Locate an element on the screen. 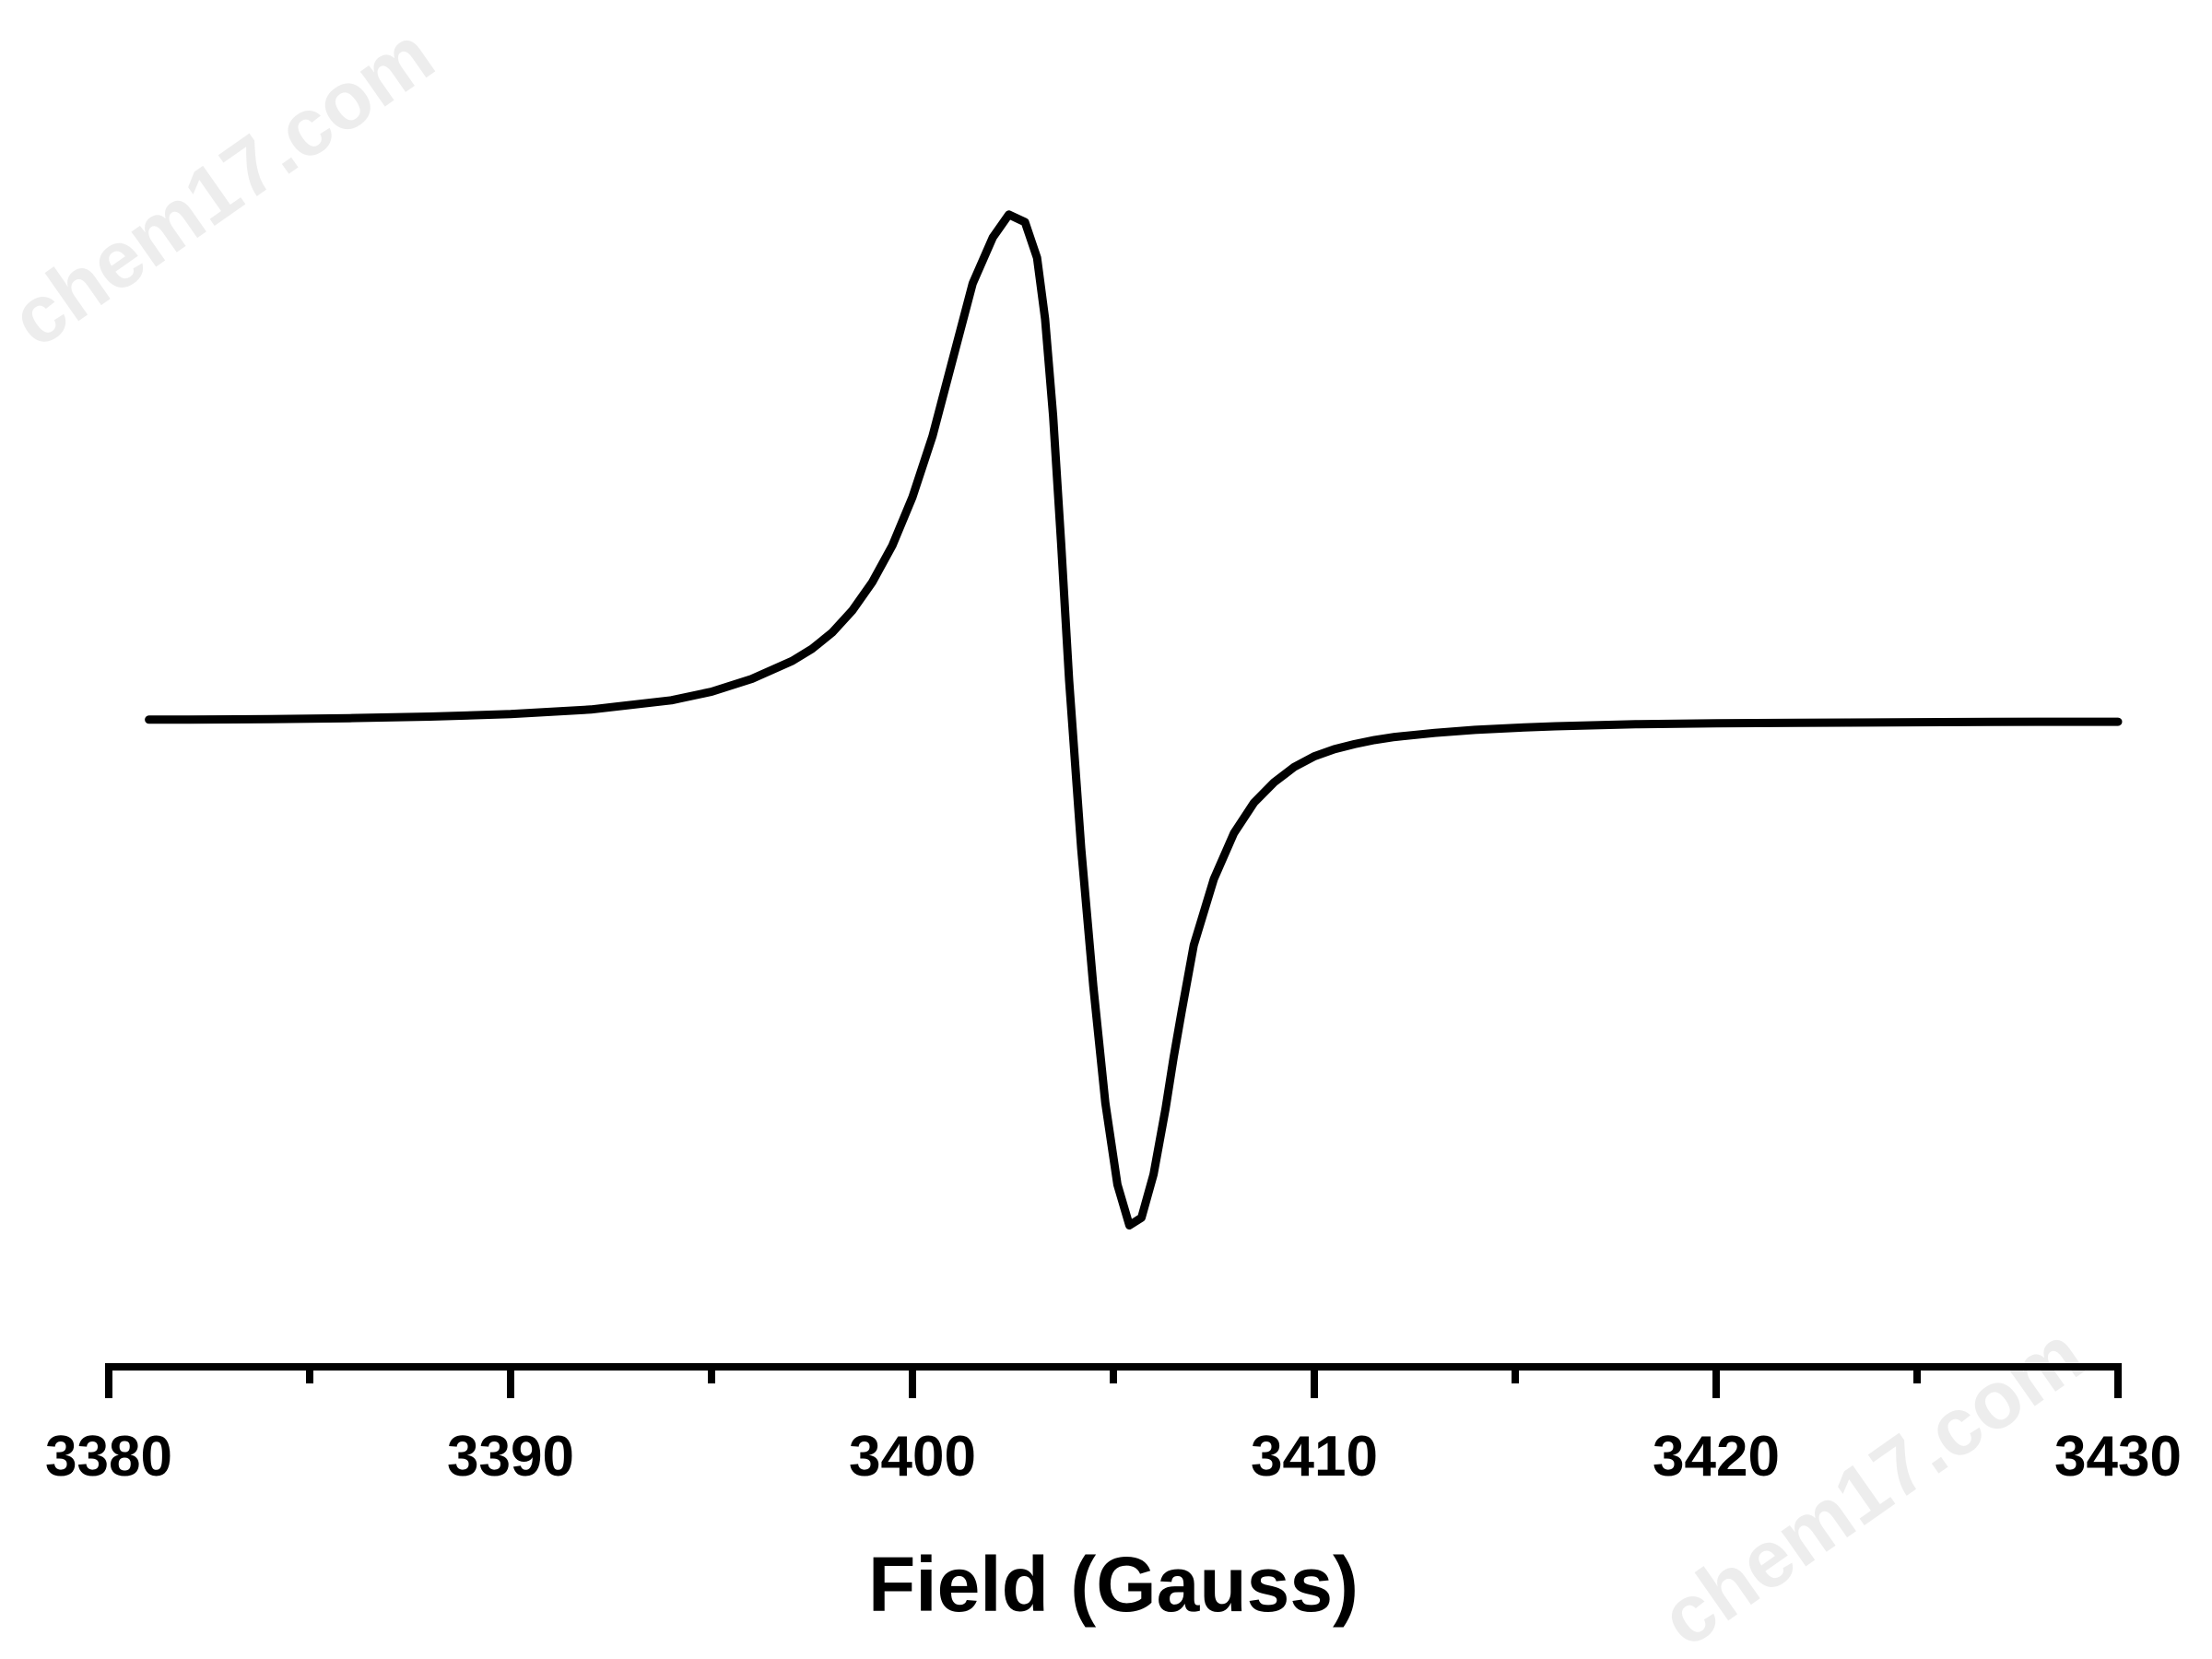 The width and height of the screenshot is (2212, 1659). x-tick-label: 3420 is located at coordinates (1716, 1456).